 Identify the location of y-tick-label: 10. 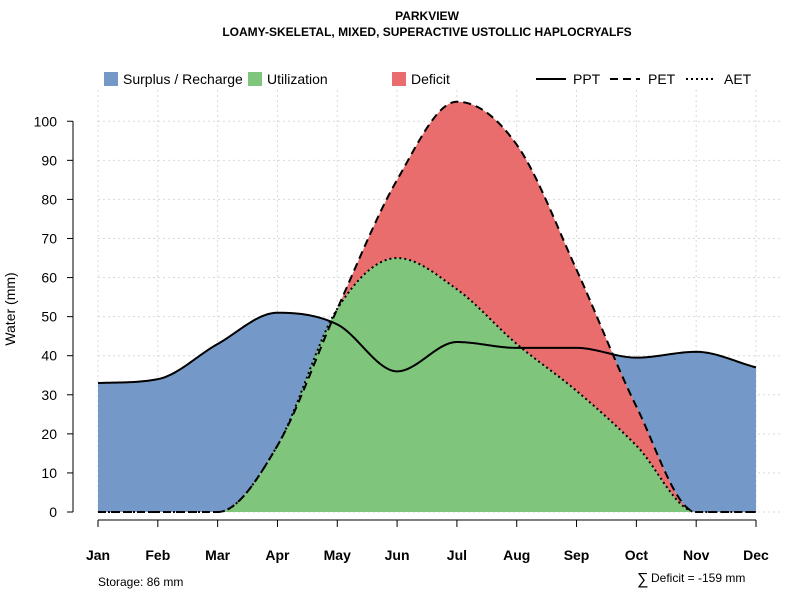
(49, 473).